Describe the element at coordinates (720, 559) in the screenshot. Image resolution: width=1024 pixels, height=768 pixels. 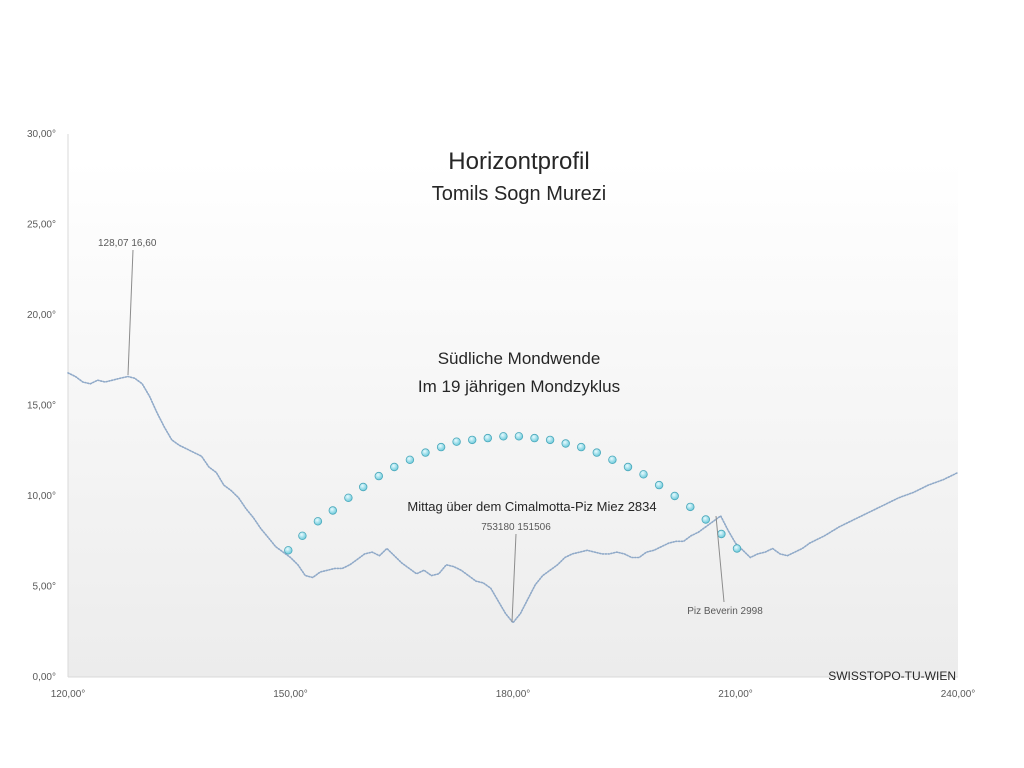
I see `piz-beverin-leader` at that location.